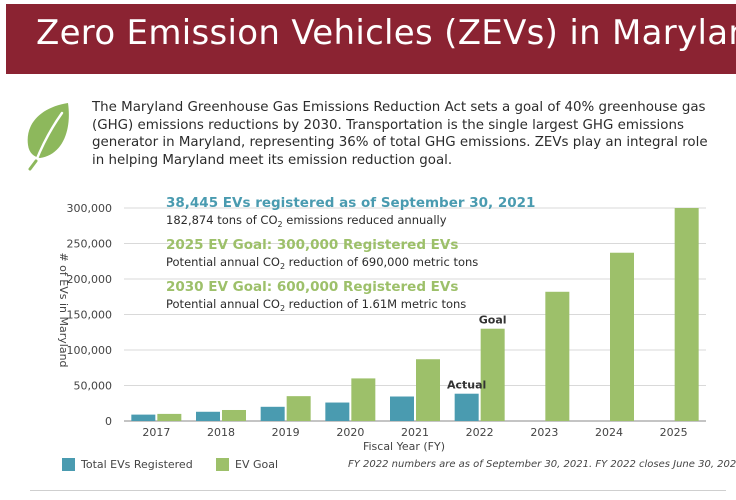  What do you see at coordinates (222, 464) in the screenshot?
I see `legend-swatch-goal` at bounding box center [222, 464].